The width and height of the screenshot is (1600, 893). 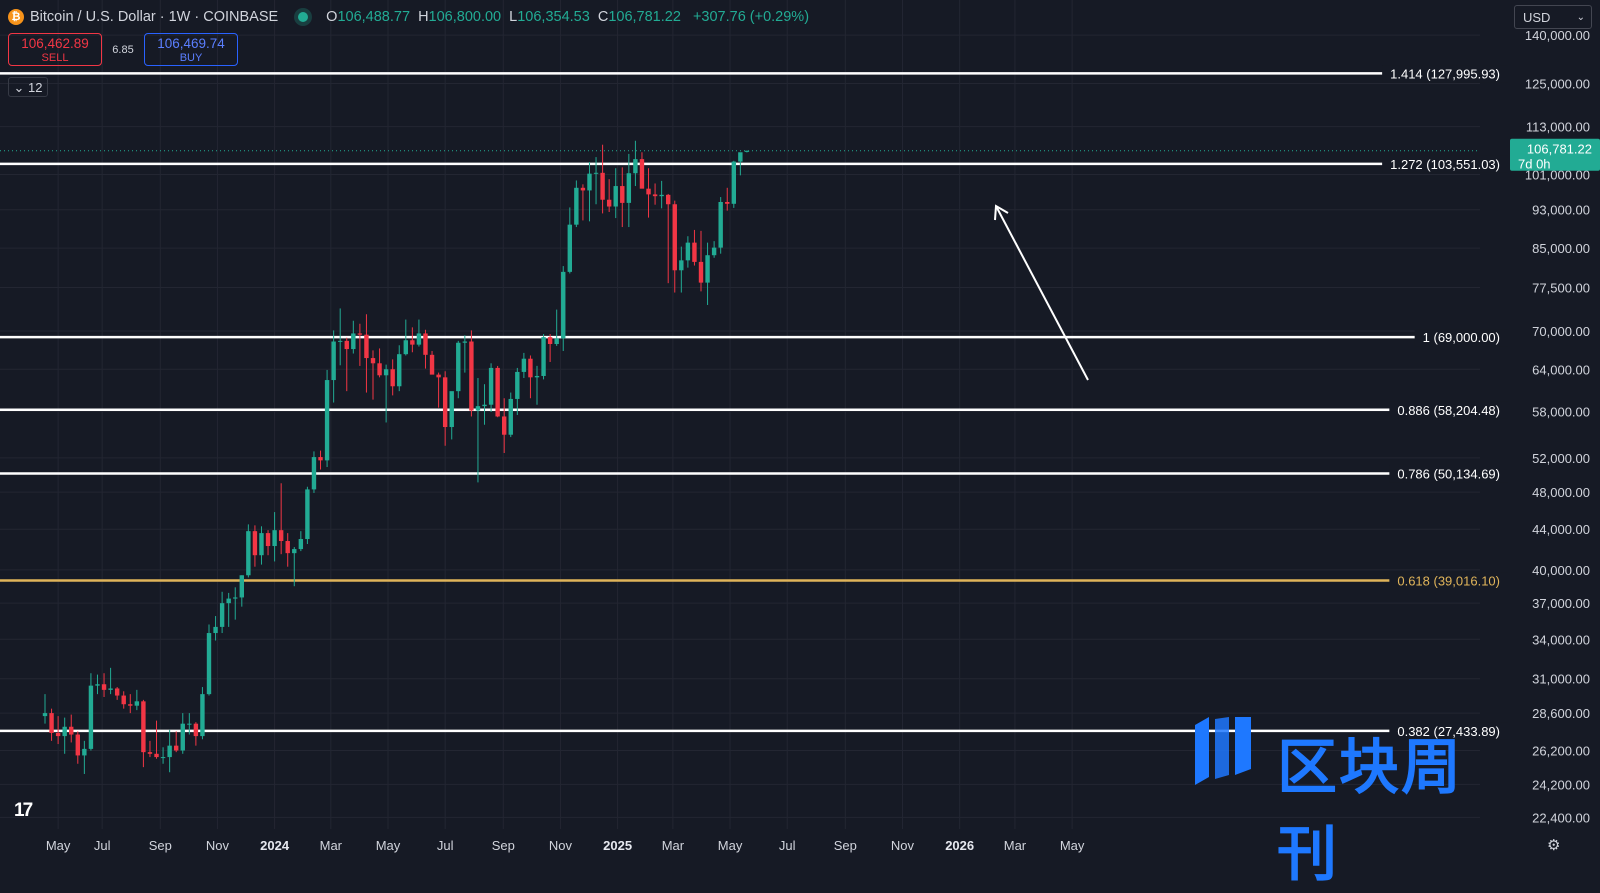 What do you see at coordinates (1561, 817) in the screenshot?
I see `price-tick-label: 22,400.00` at bounding box center [1561, 817].